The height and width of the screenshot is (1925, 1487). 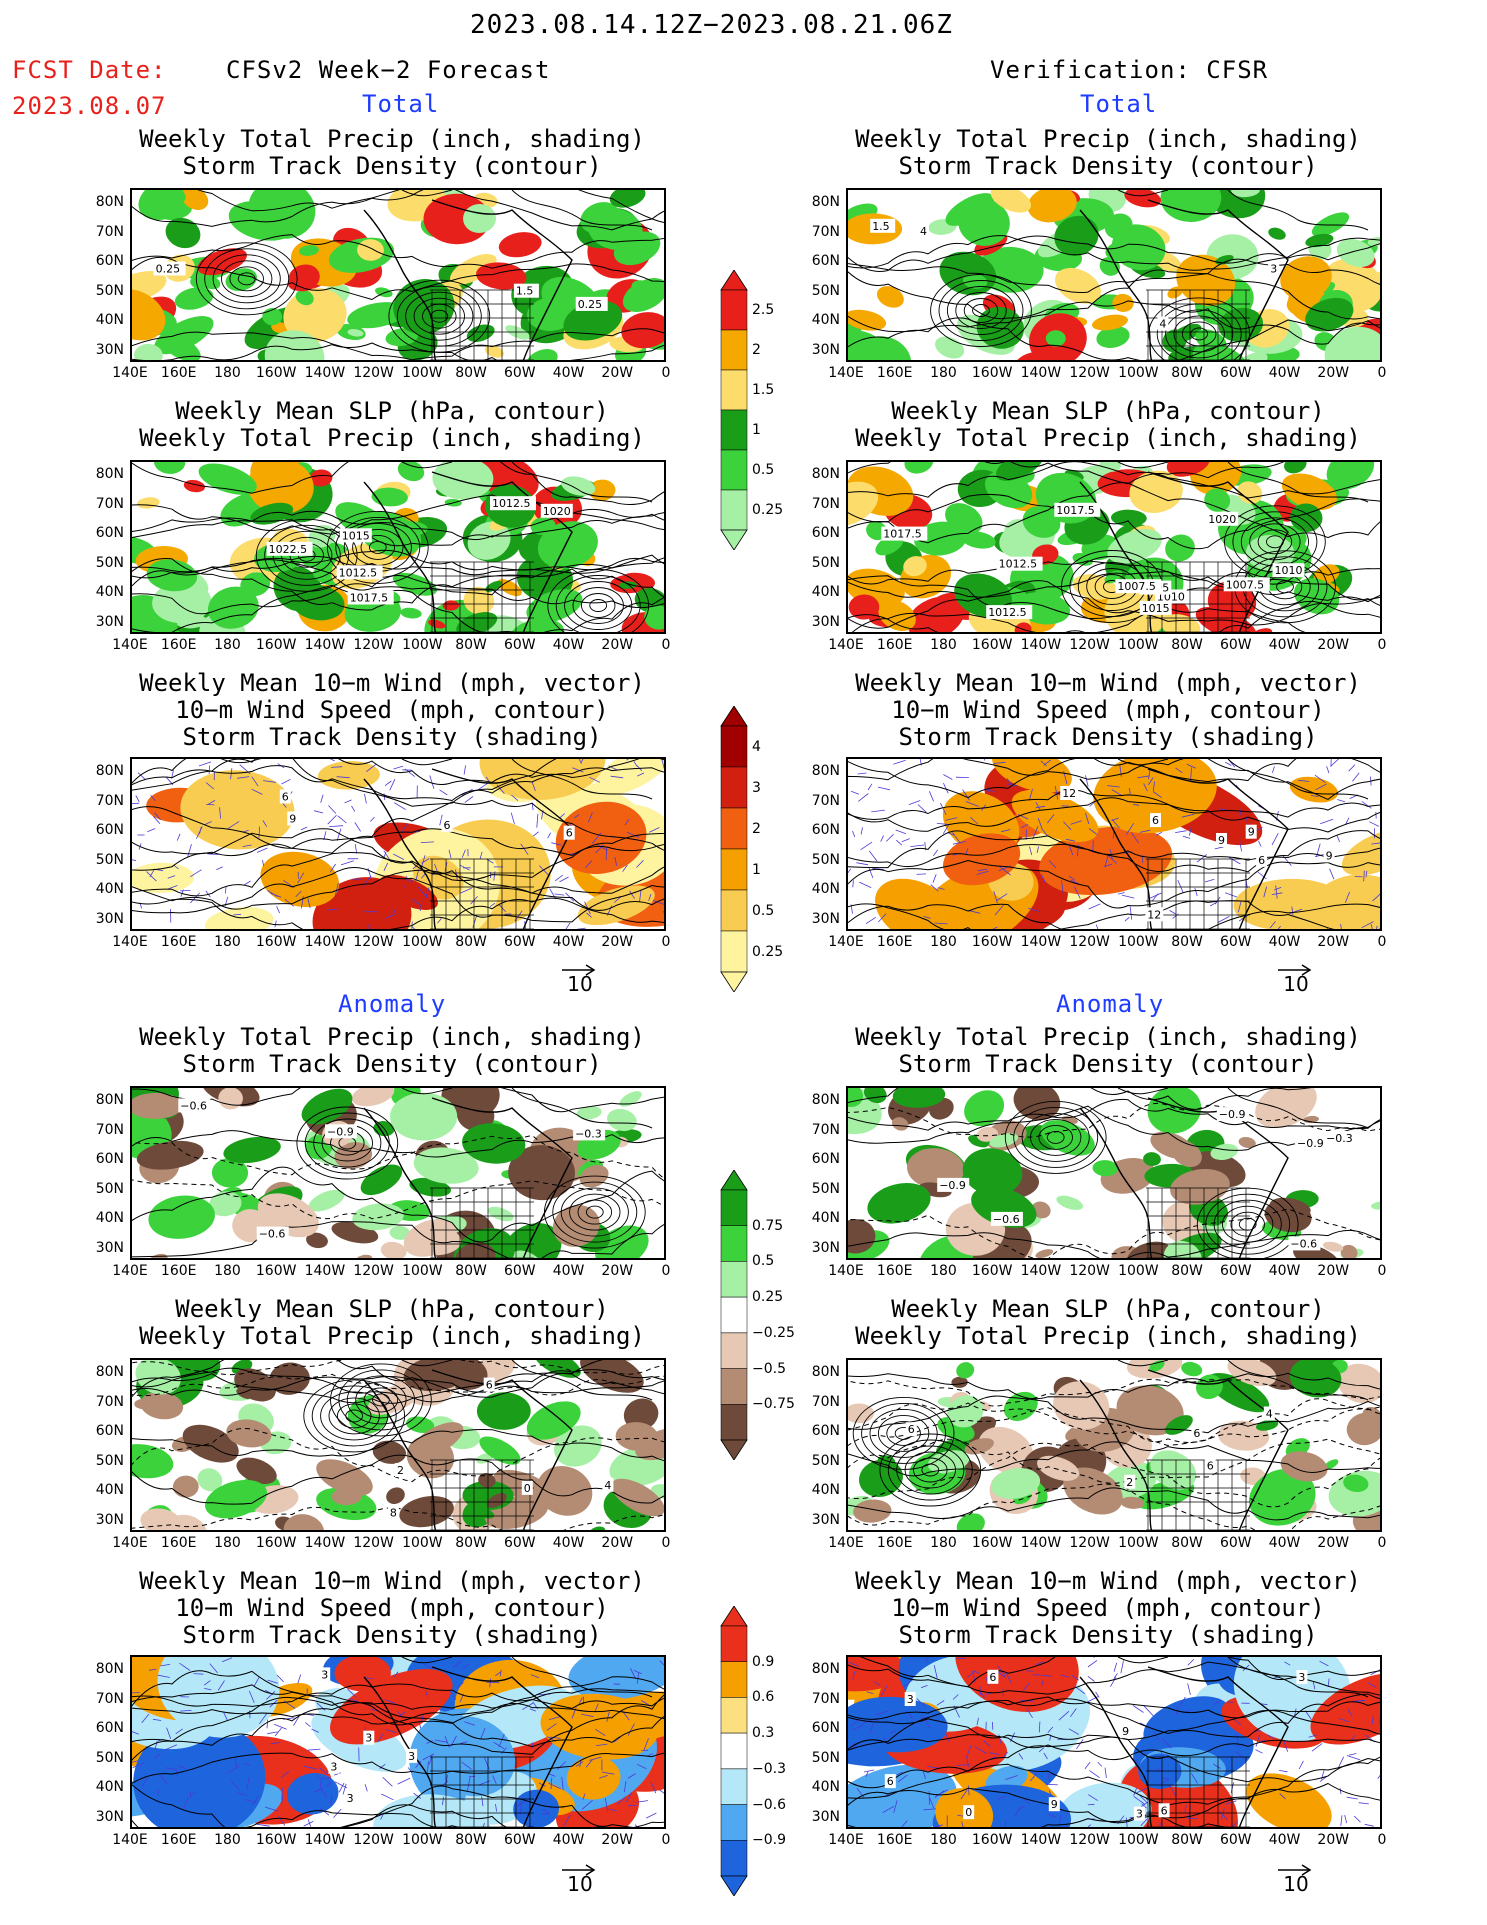 I want to click on contour-label: 4, so click(x=923, y=230).